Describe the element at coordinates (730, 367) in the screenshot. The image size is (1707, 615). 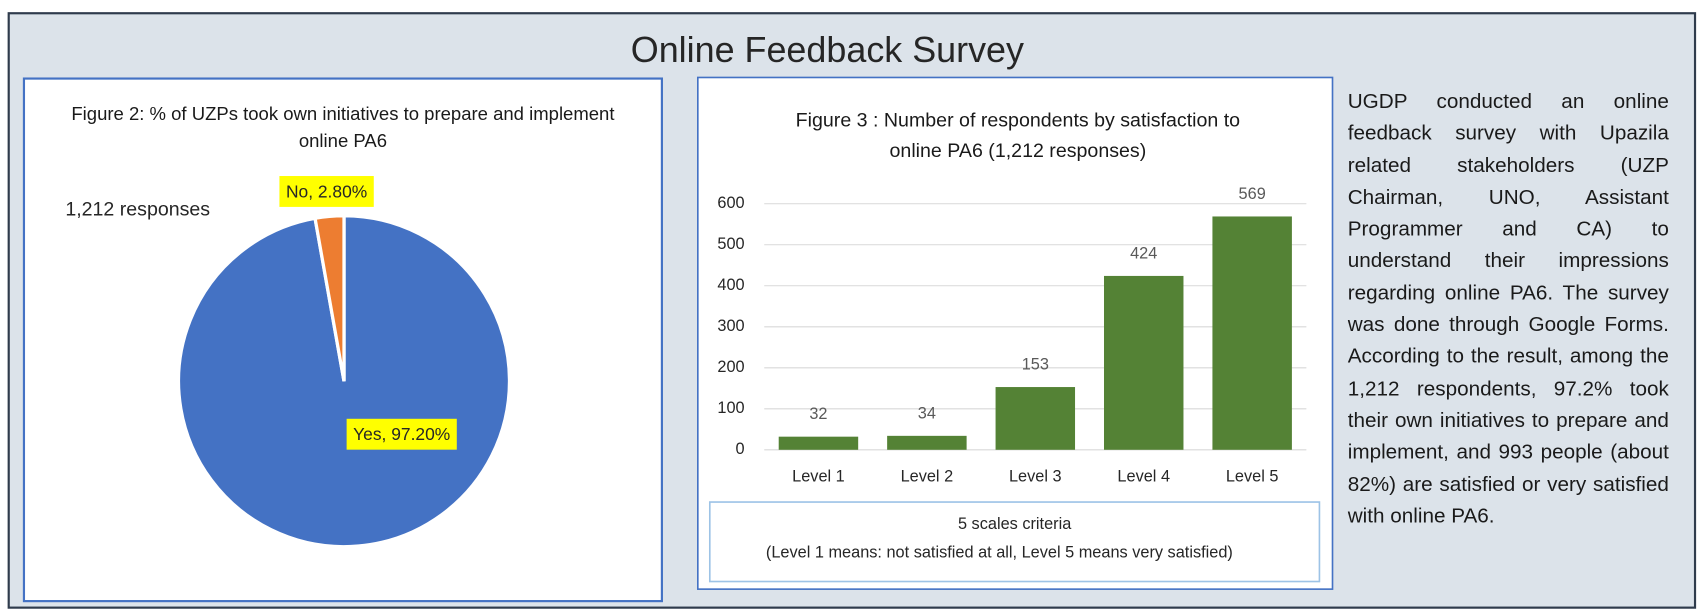
I see `y-tick-label: 200` at that location.